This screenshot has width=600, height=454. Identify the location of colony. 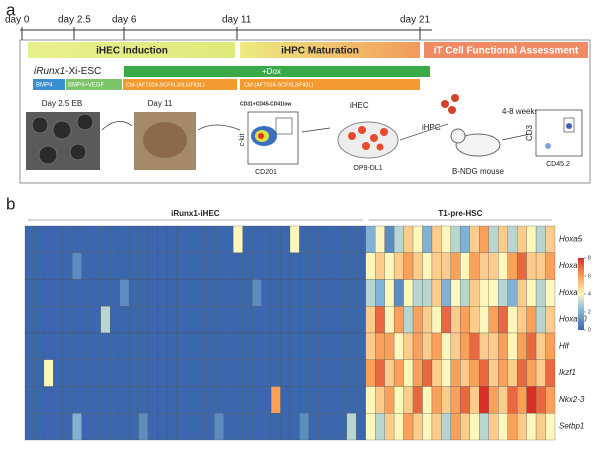
(165, 140).